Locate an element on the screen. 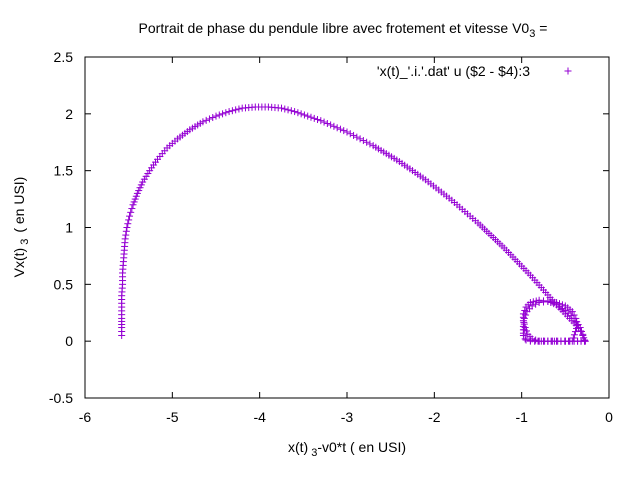 The image size is (640, 480). y-axis-label-suffix: ( en USI) is located at coordinates (19, 205).